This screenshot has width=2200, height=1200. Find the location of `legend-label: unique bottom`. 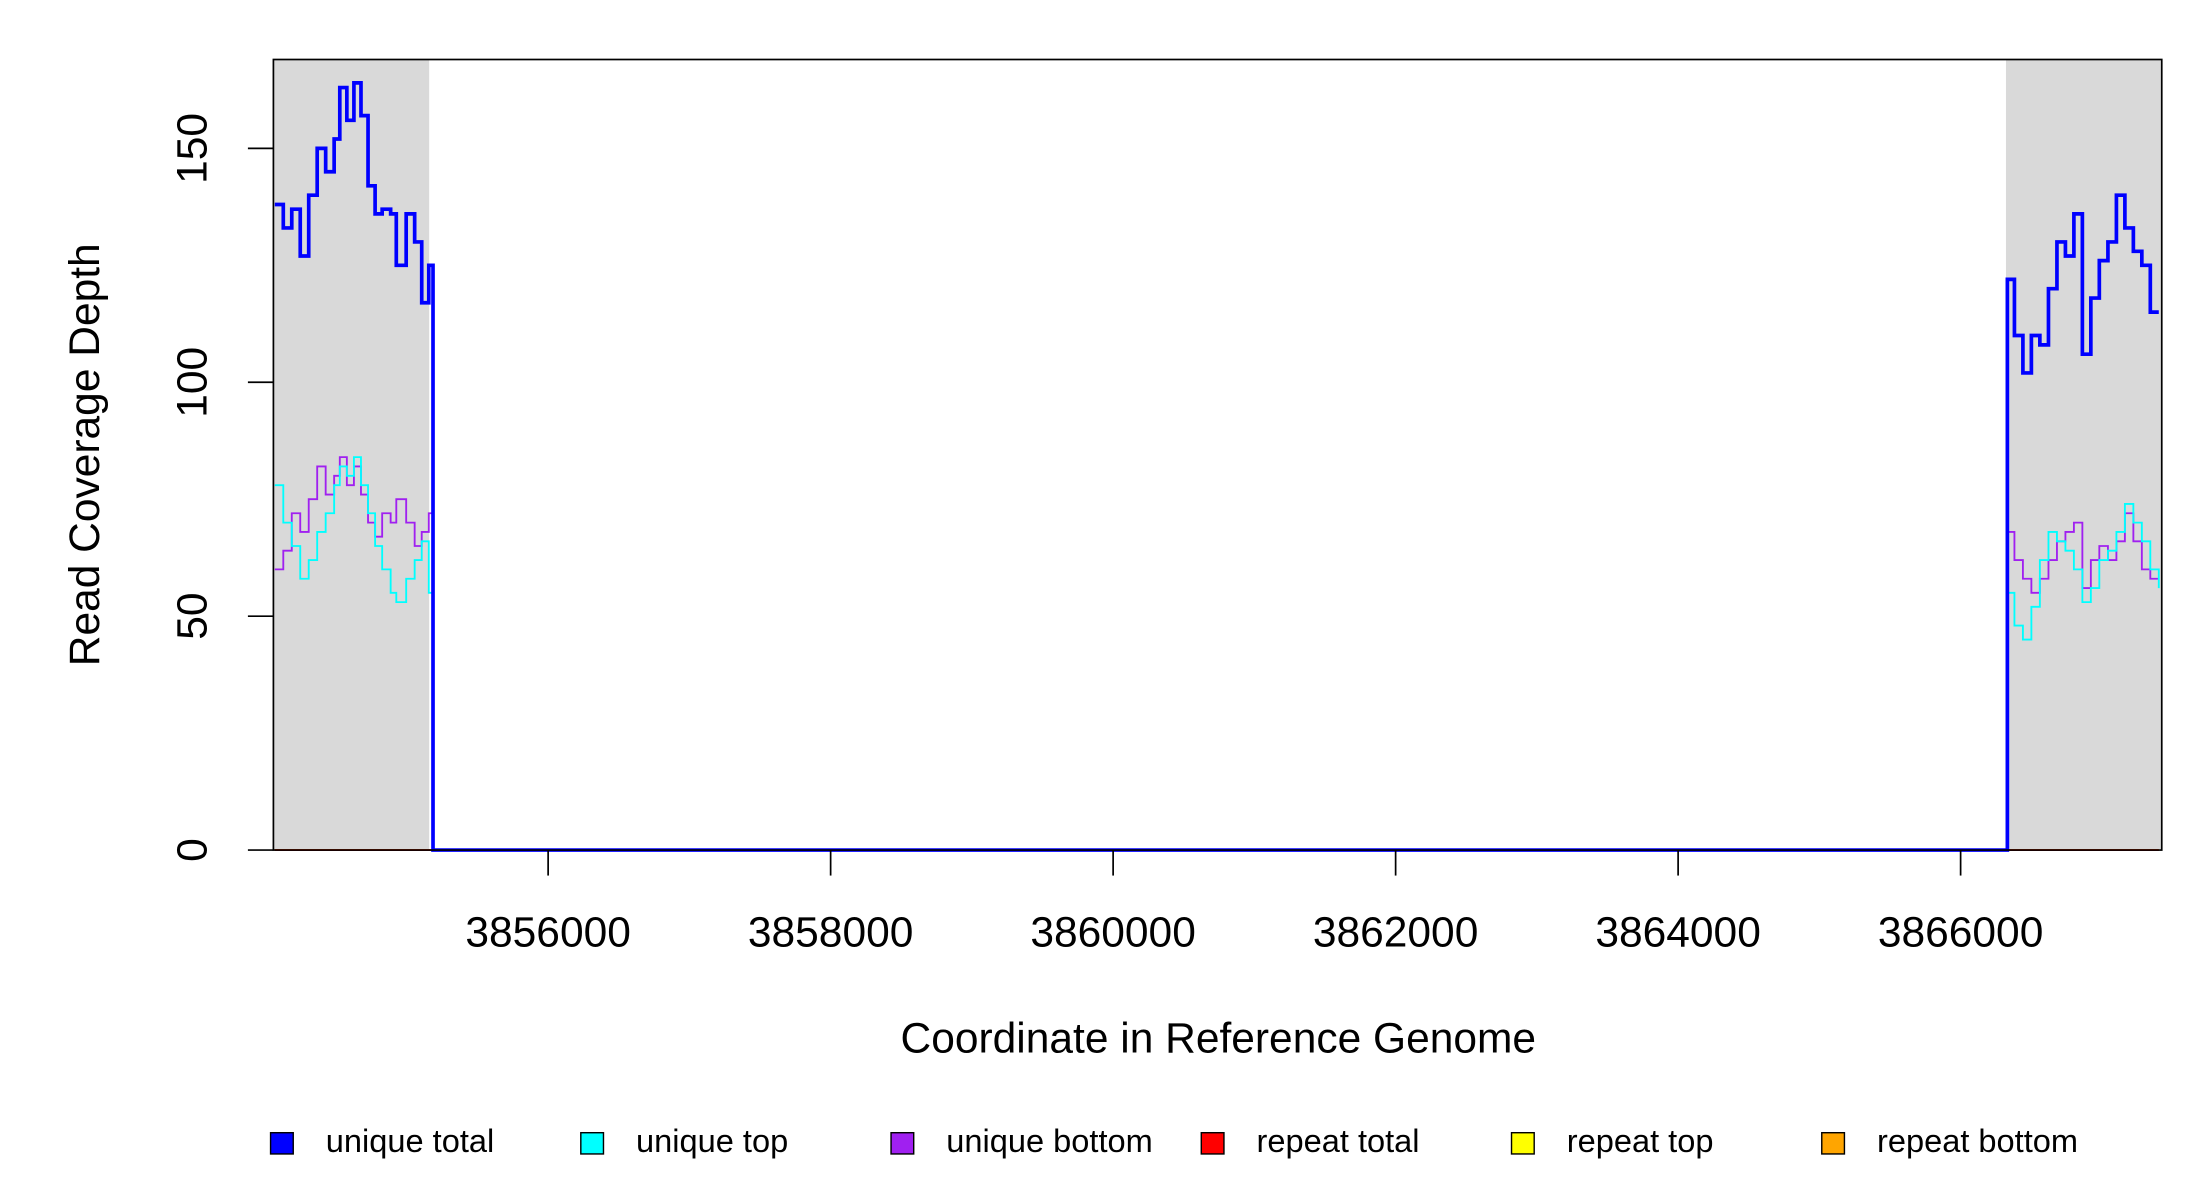

legend-label: unique bottom is located at coordinates (1049, 1141).